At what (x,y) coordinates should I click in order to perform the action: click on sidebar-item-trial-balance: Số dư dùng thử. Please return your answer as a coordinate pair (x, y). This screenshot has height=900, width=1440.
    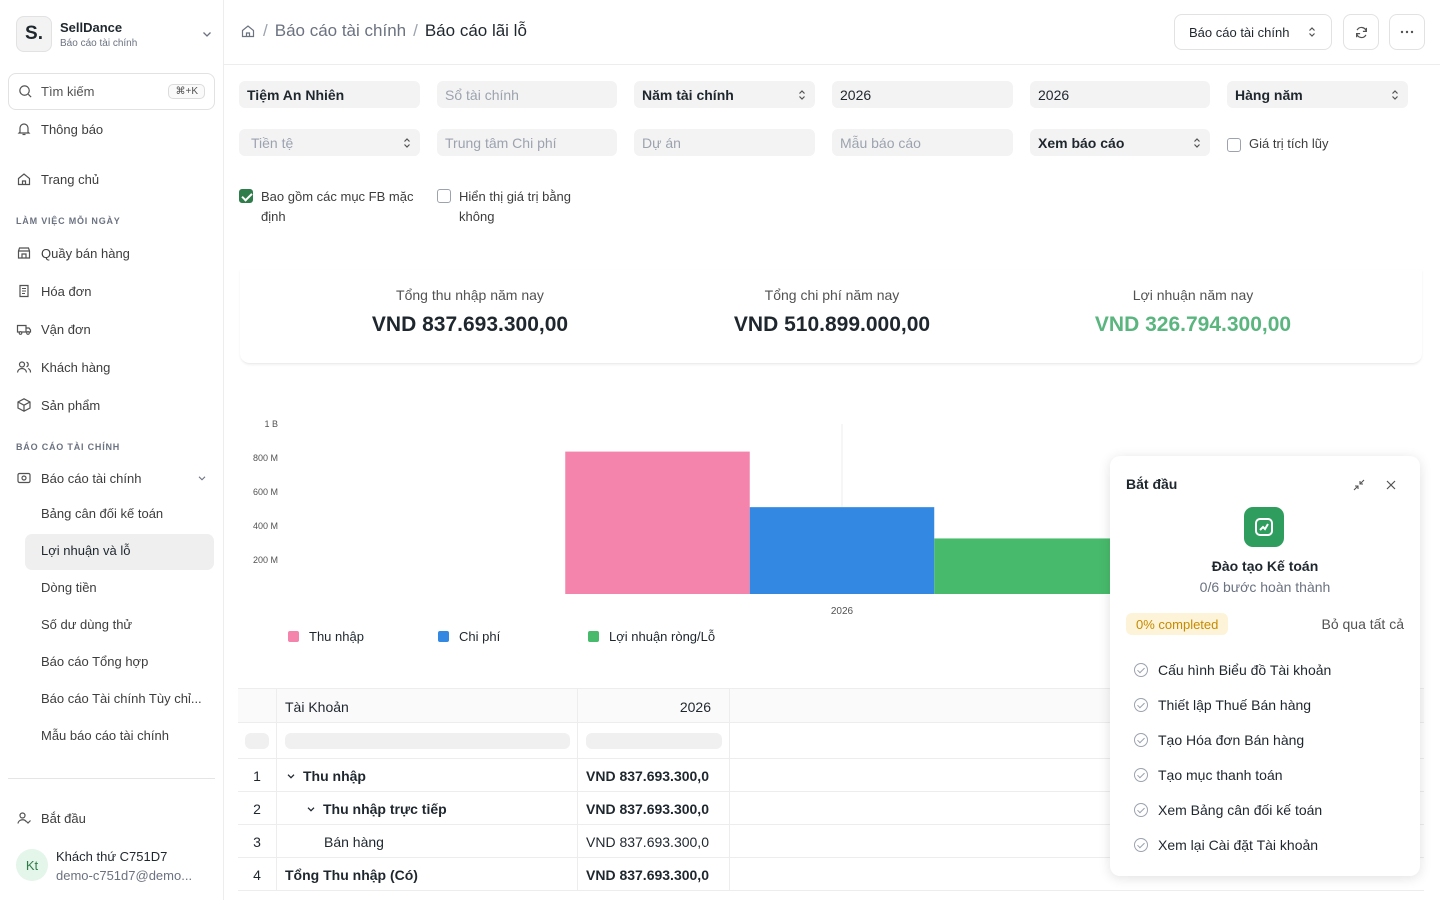
    Looking at the image, I should click on (87, 624).